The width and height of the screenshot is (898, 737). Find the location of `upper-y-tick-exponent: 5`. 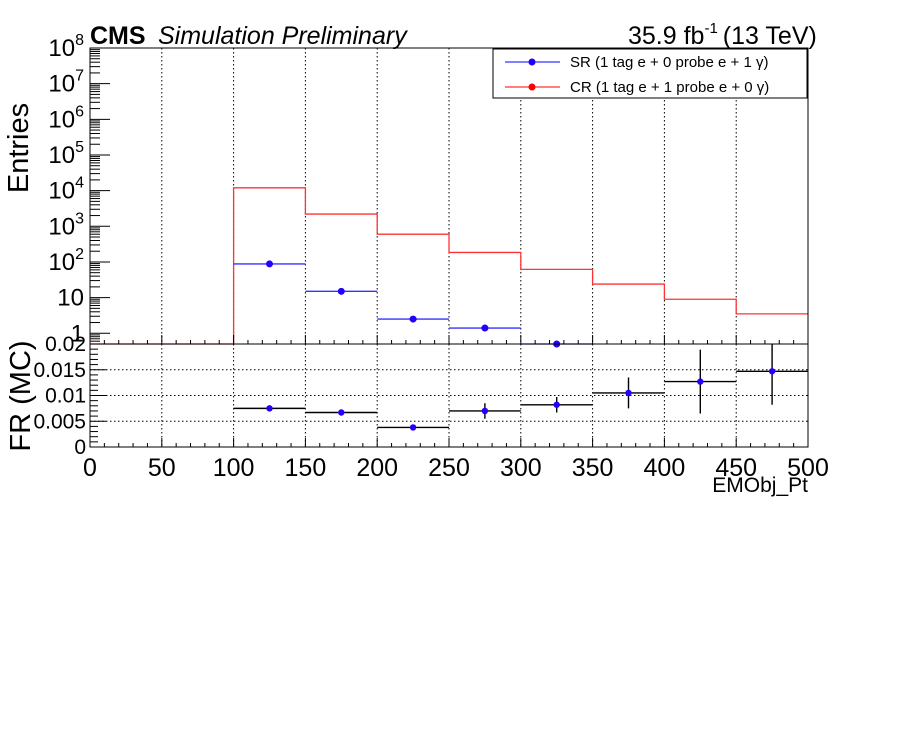

upper-y-tick-exponent: 5 is located at coordinates (79, 147).